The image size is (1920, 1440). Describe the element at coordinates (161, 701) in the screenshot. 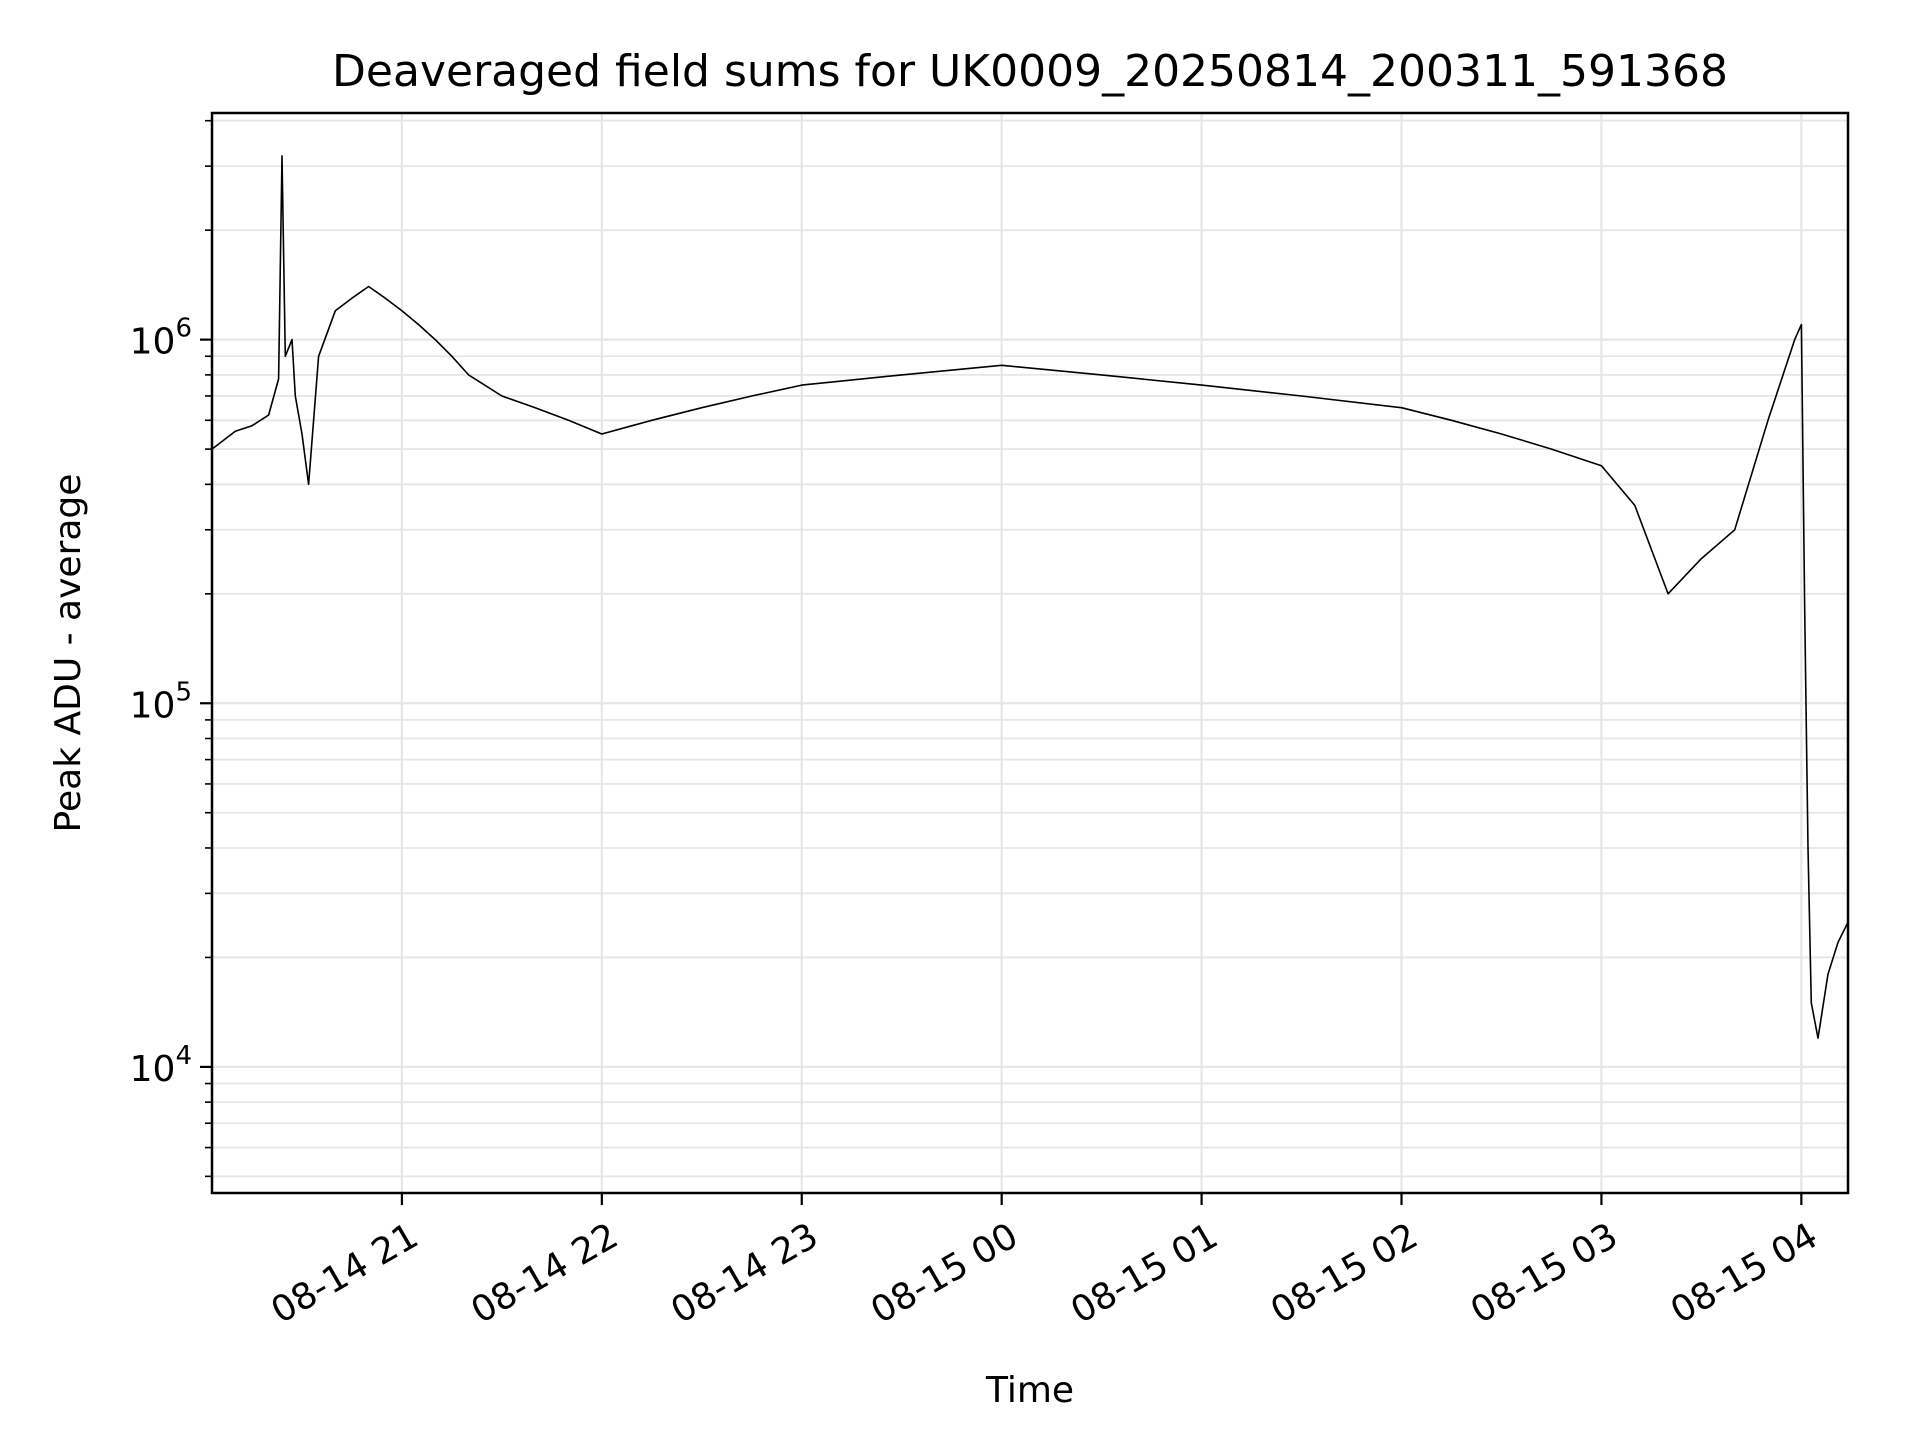

I see `y-tick-label: 10⁵` at that location.